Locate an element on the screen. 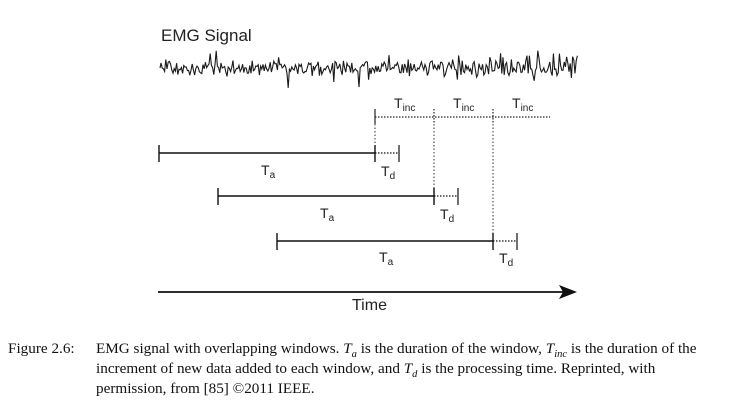 This screenshot has width=743, height=405. window-1-td-label: Td is located at coordinates (388, 172).